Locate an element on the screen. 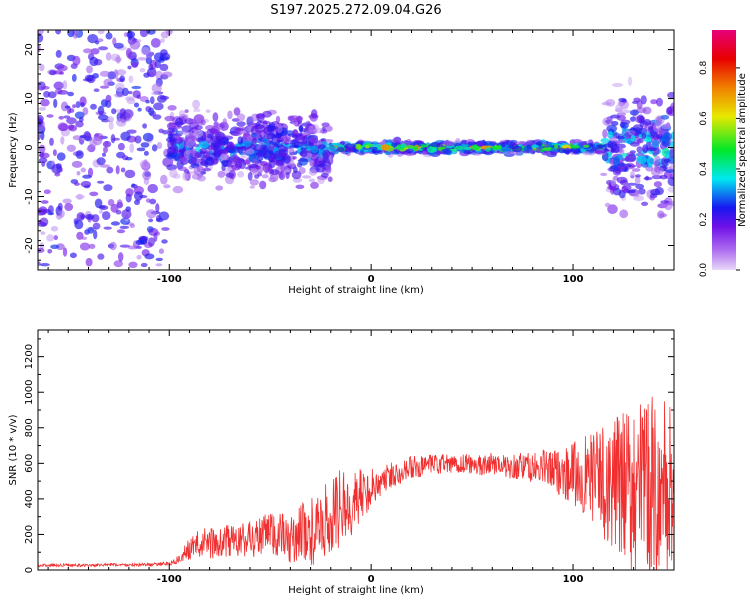 The height and width of the screenshot is (600, 750). snr-xtick-label: -100 is located at coordinates (169, 579).